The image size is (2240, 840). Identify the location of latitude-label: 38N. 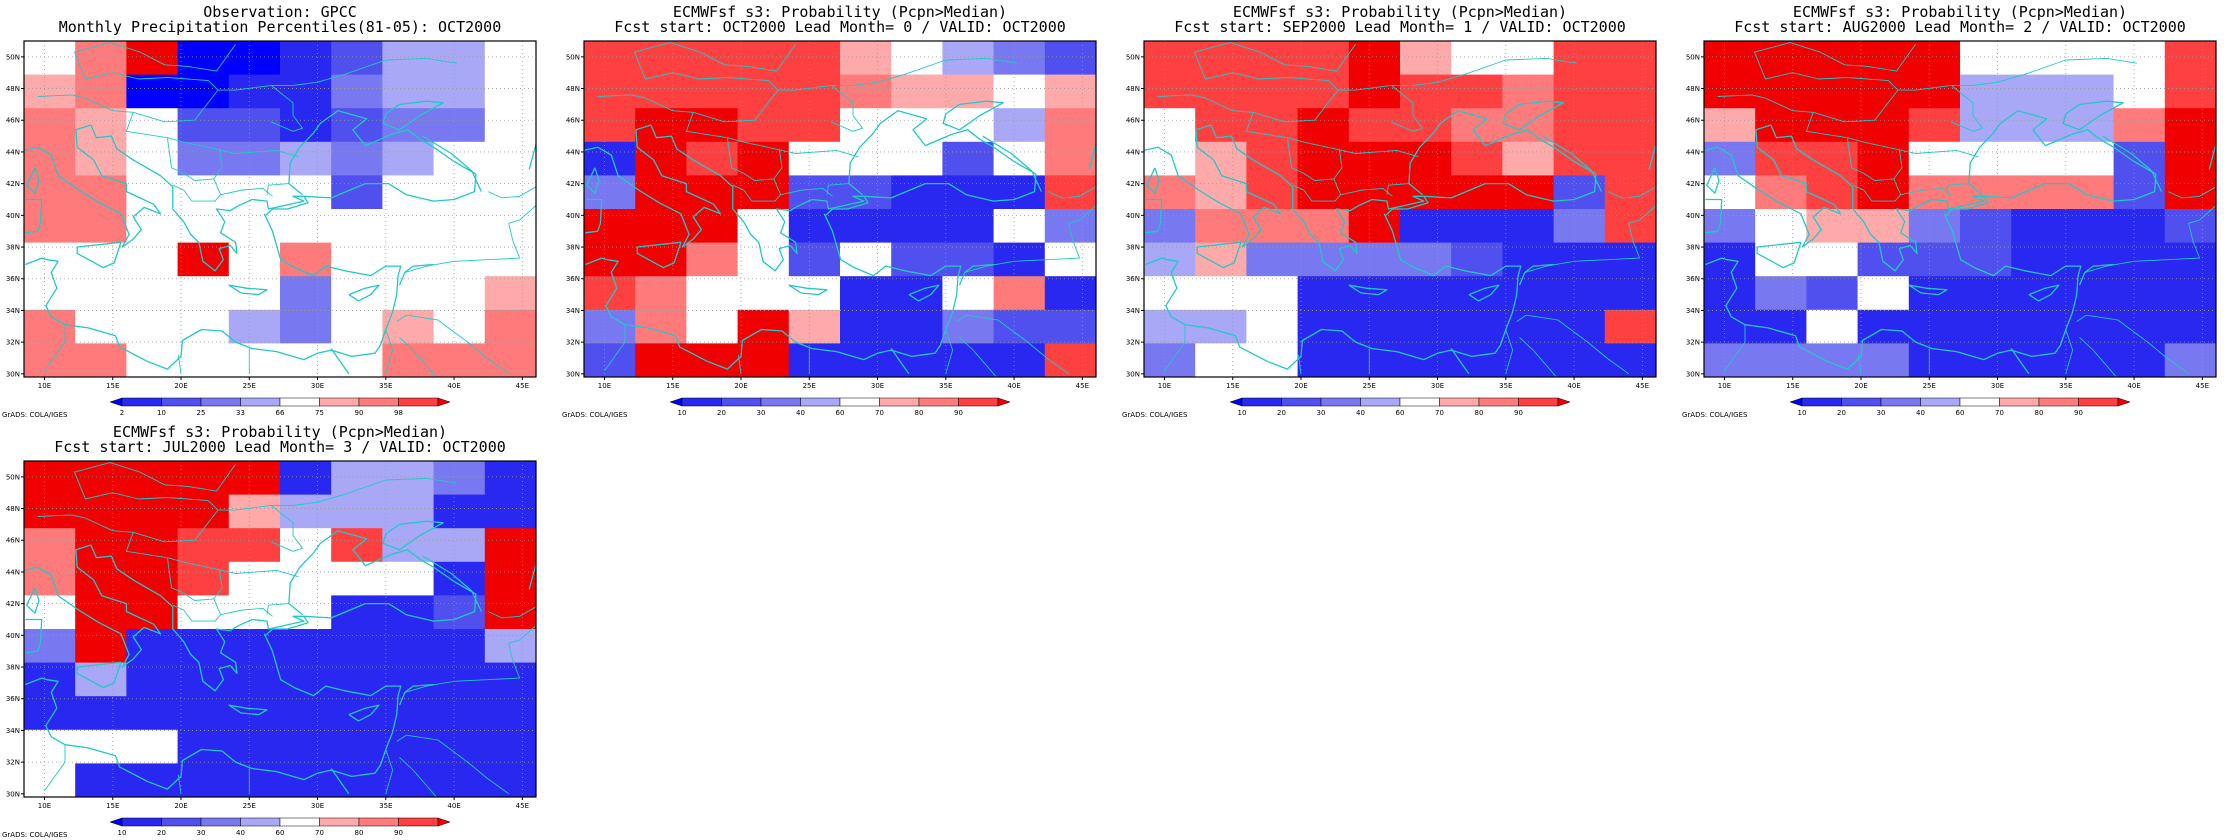
(573, 248).